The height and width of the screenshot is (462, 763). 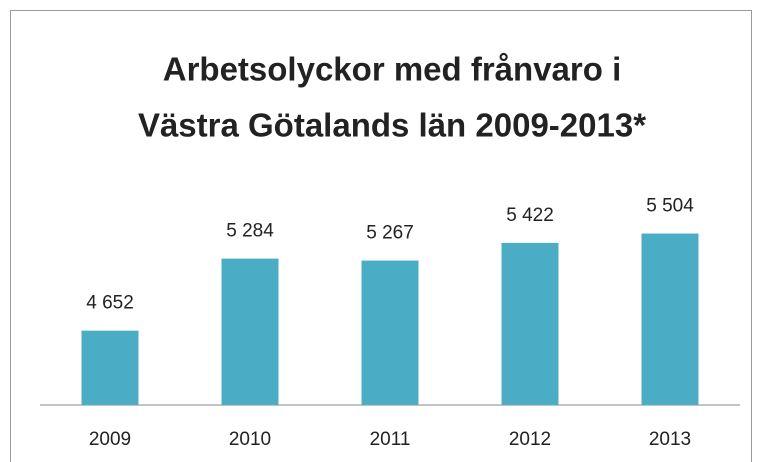 I want to click on data-label: 5 284, so click(x=250, y=231).